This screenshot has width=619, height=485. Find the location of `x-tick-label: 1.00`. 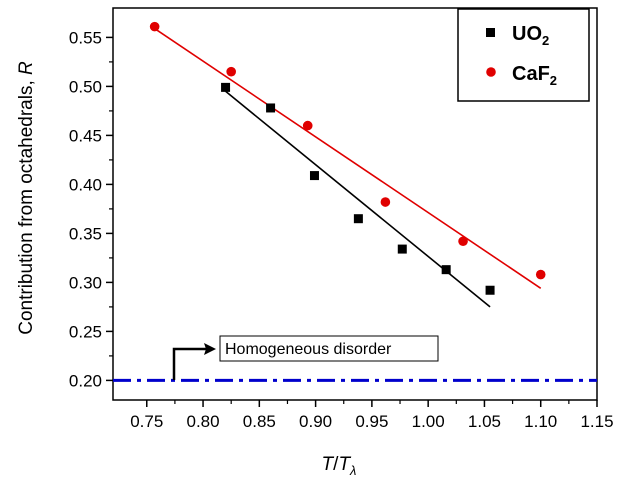

x-tick-label: 1.00 is located at coordinates (428, 421).